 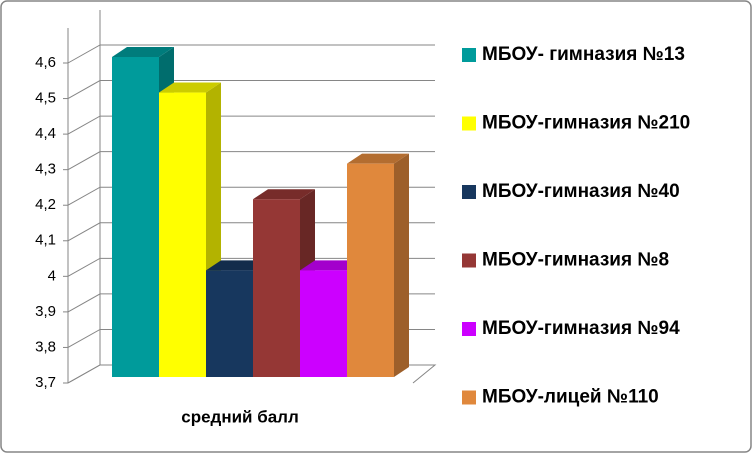 What do you see at coordinates (45, 98) in the screenshot?
I see `y-tick-label: 4,5` at bounding box center [45, 98].